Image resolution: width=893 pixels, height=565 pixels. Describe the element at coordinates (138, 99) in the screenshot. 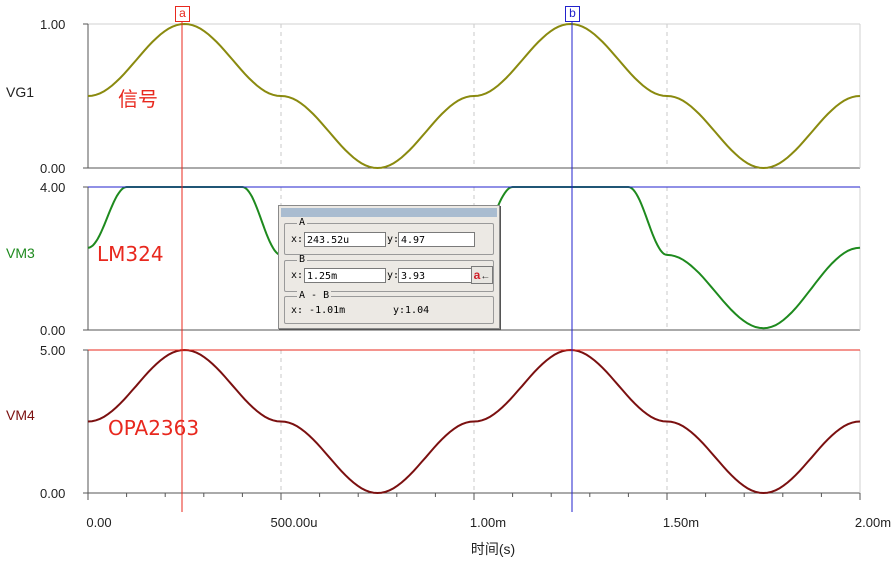

I see `annotation-signal: 信号` at that location.